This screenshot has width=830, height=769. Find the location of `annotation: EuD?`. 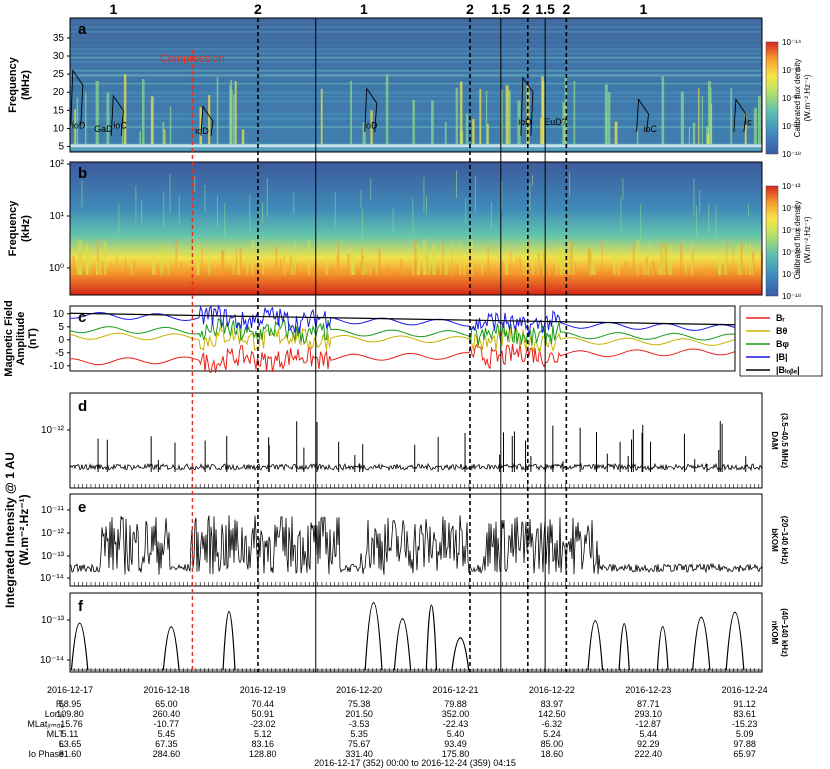

annotation: EuD? is located at coordinates (555, 122).